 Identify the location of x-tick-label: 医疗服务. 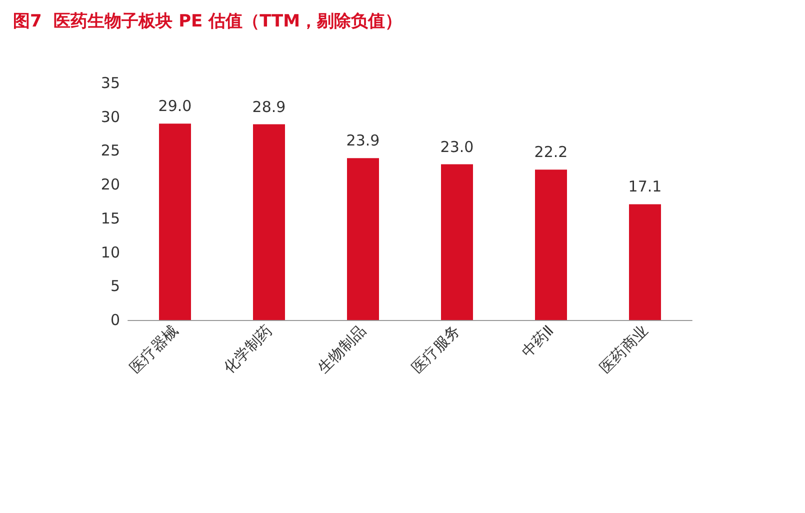
(436, 349).